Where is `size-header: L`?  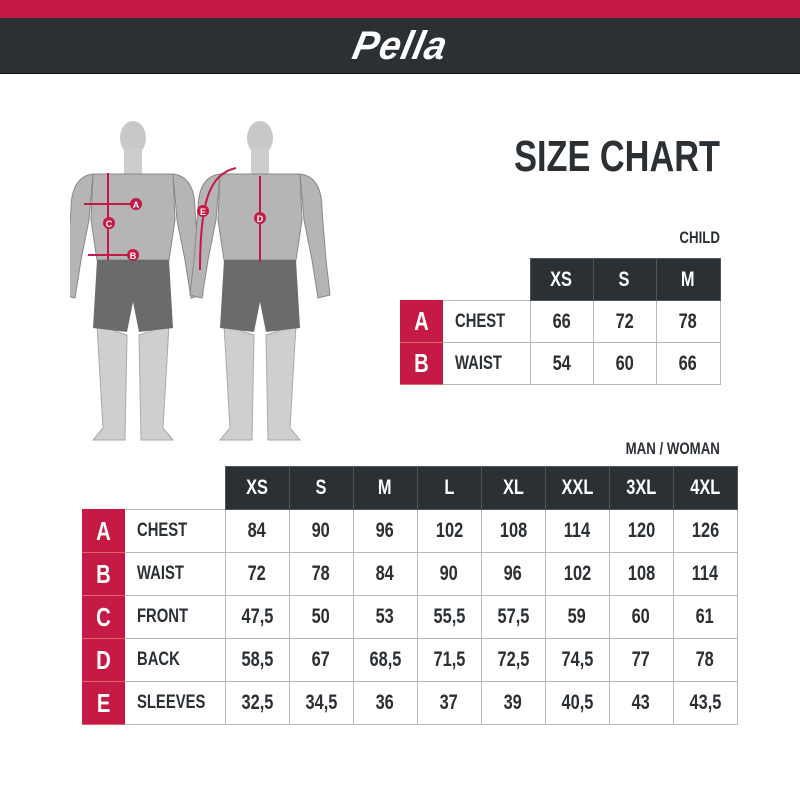
size-header: L is located at coordinates (449, 488).